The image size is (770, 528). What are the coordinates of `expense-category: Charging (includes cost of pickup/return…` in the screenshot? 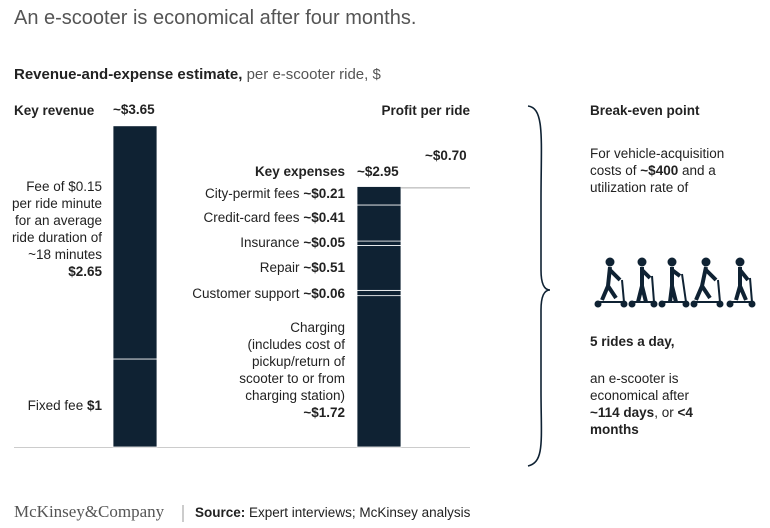 It's located at (292, 361).